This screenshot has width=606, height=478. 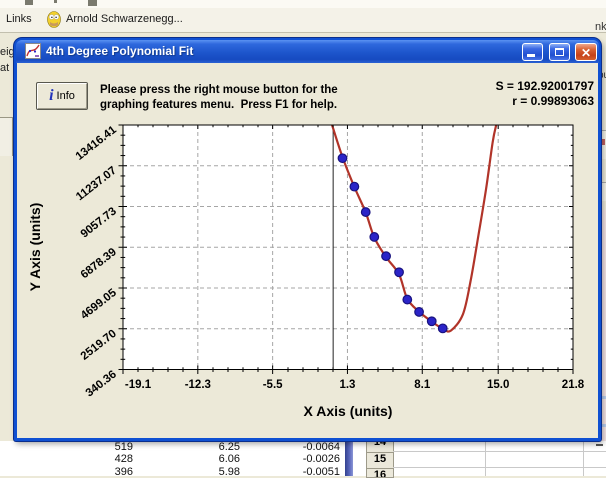 I want to click on stat-standard-error: S = 192.92001797, so click(x=544, y=86).